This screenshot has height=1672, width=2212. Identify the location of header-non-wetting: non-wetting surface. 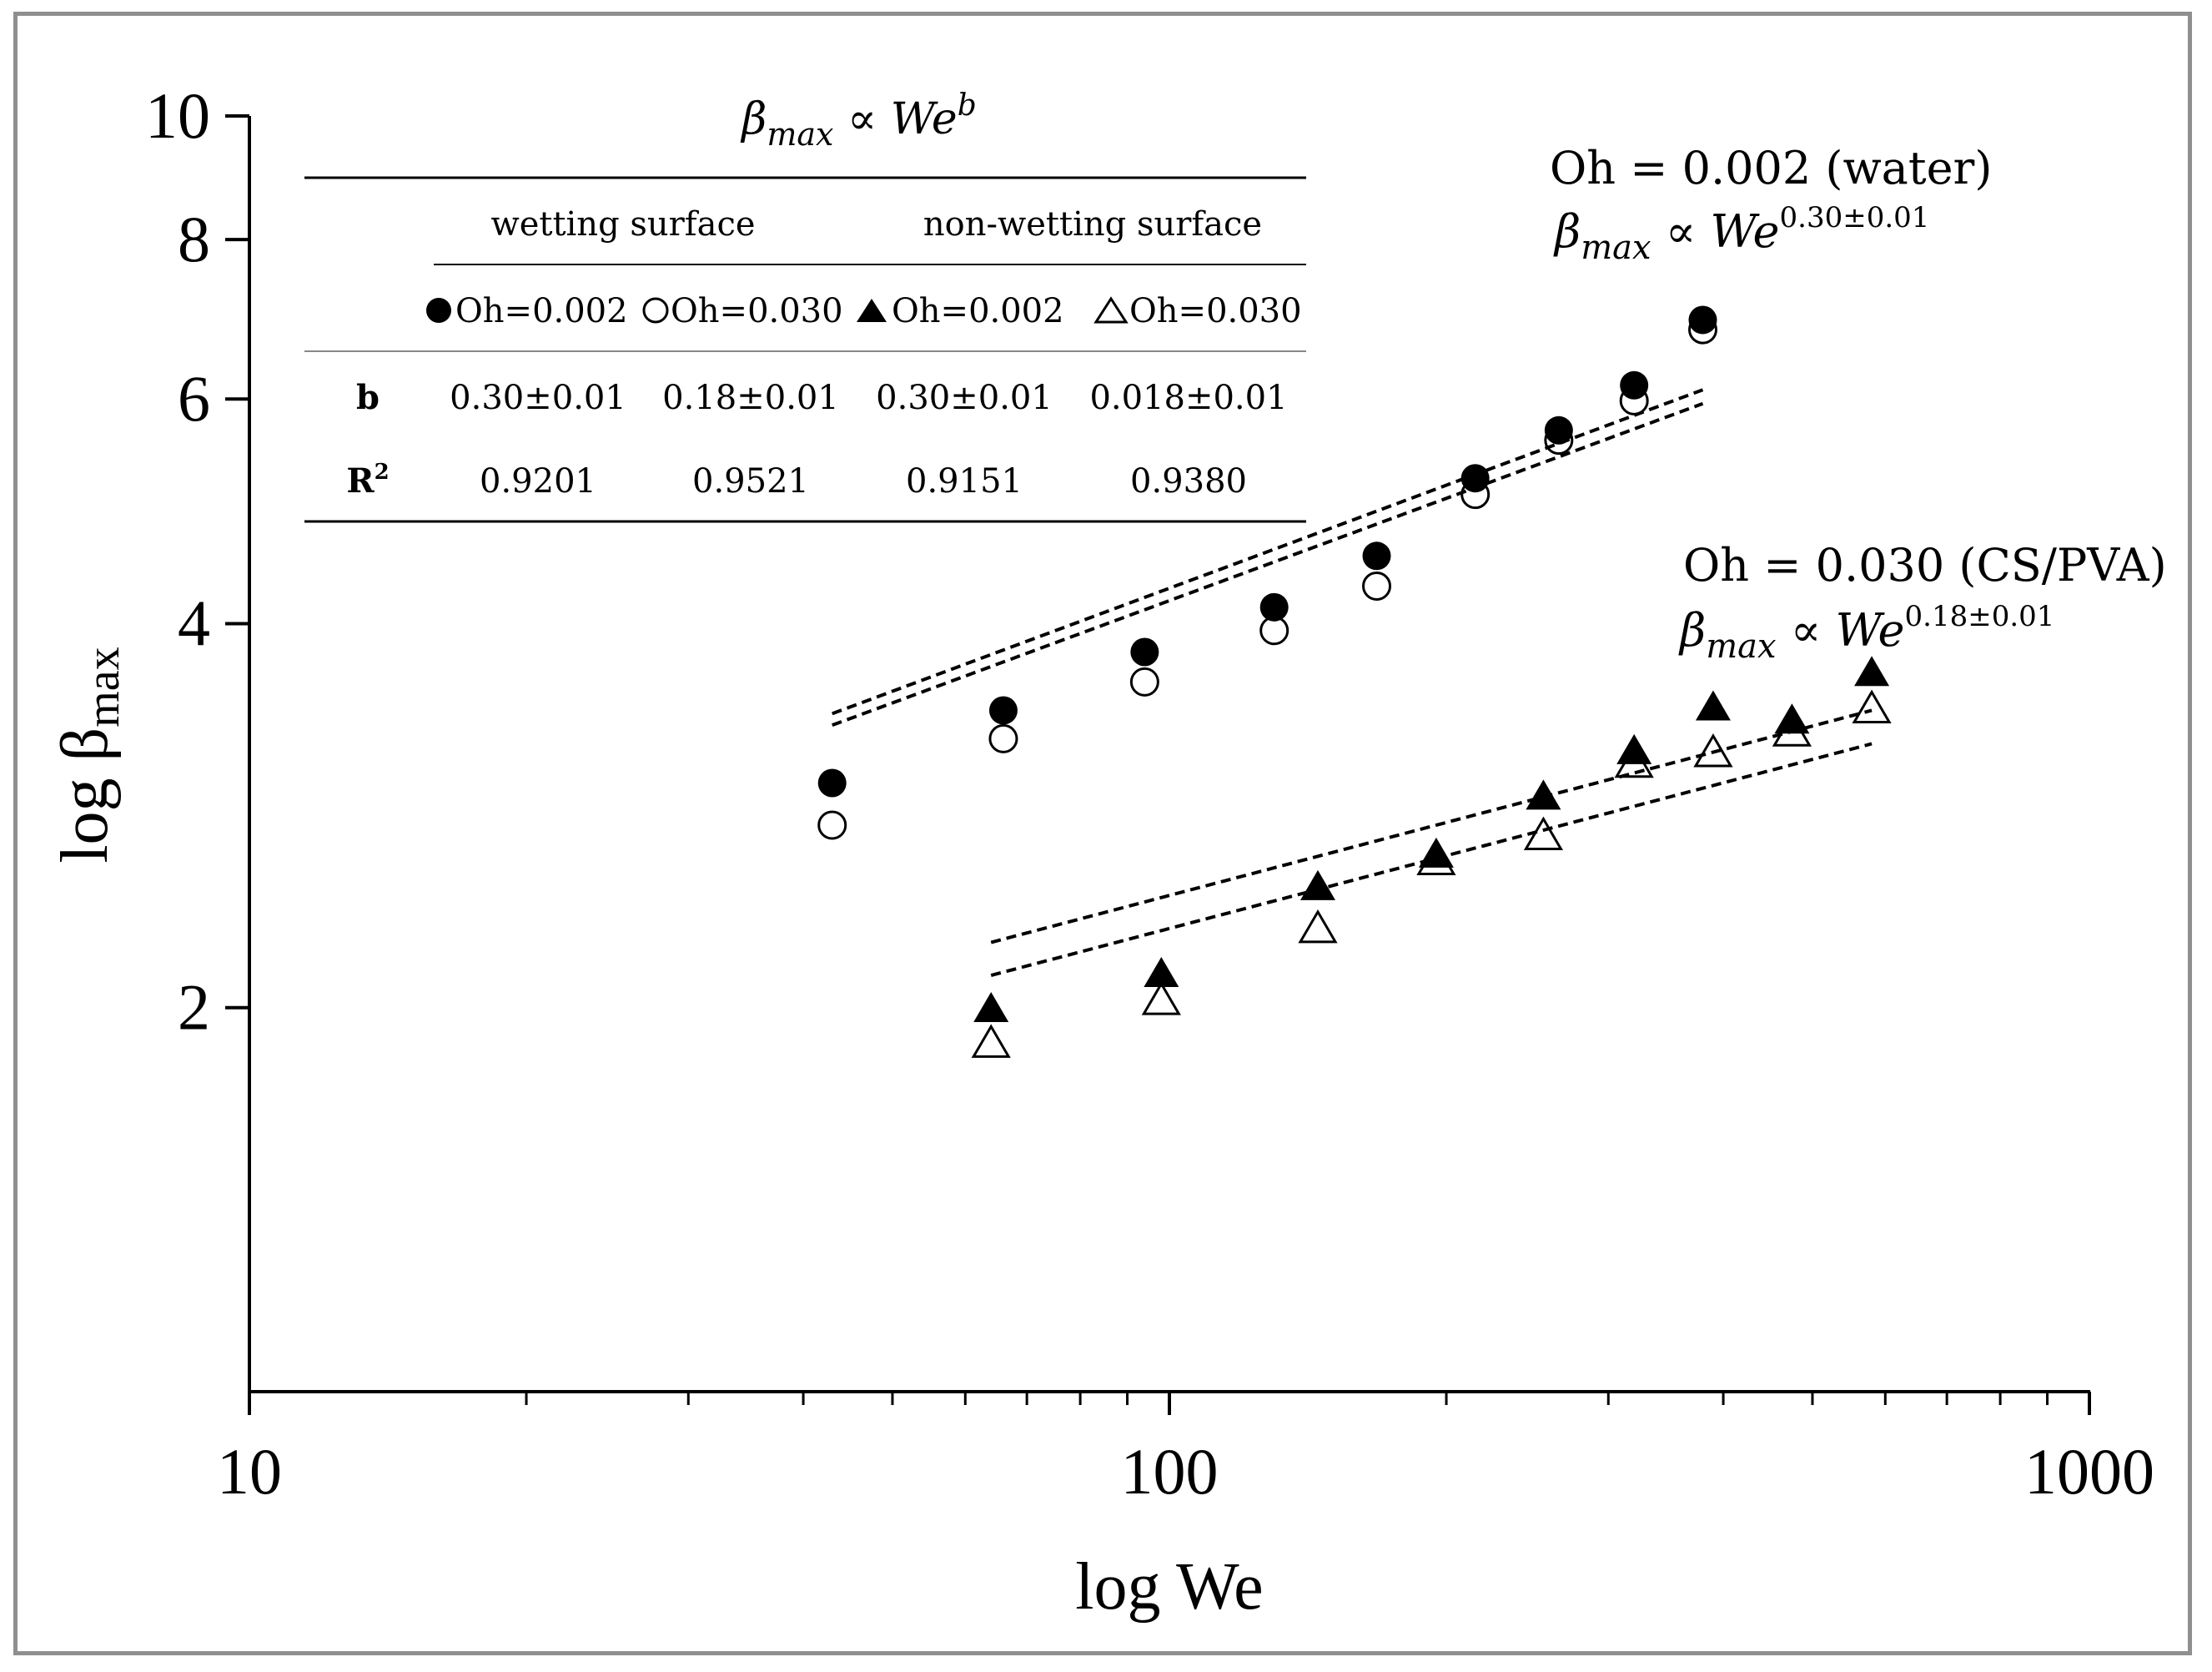
(1093, 224).